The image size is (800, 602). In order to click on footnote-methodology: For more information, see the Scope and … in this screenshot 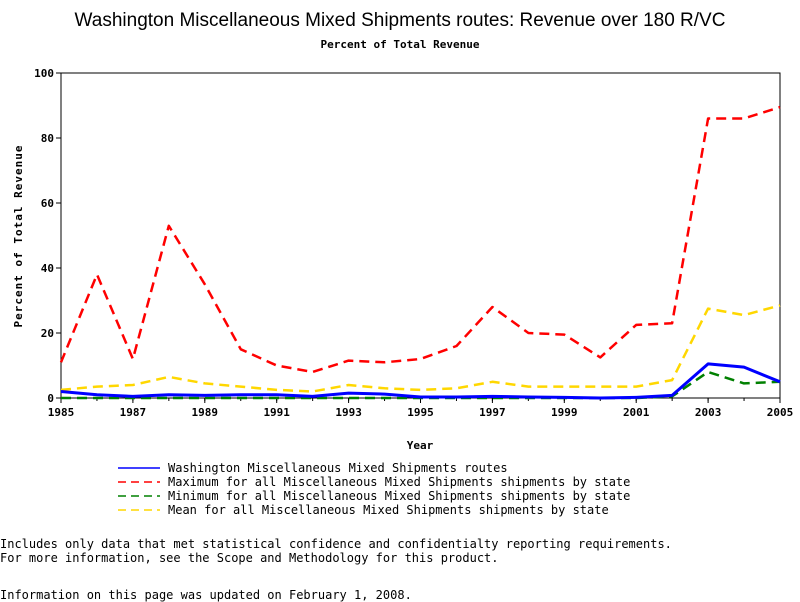, I will do `click(249, 558)`.